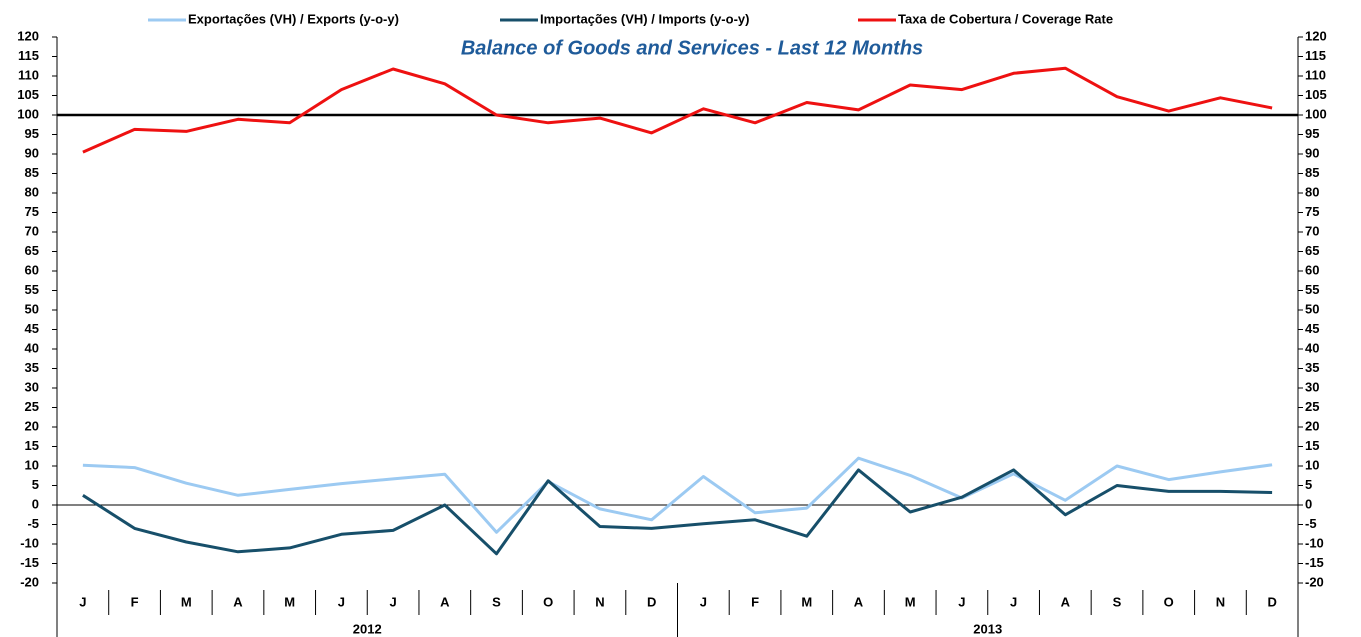 The image size is (1361, 637). I want to click on group-label: 2012, so click(367, 628).